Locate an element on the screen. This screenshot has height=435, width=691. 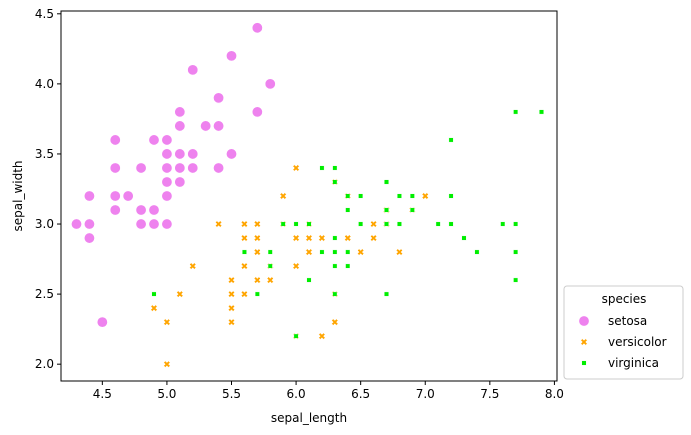
y-tick-label: 4.0 is located at coordinates (44, 84).